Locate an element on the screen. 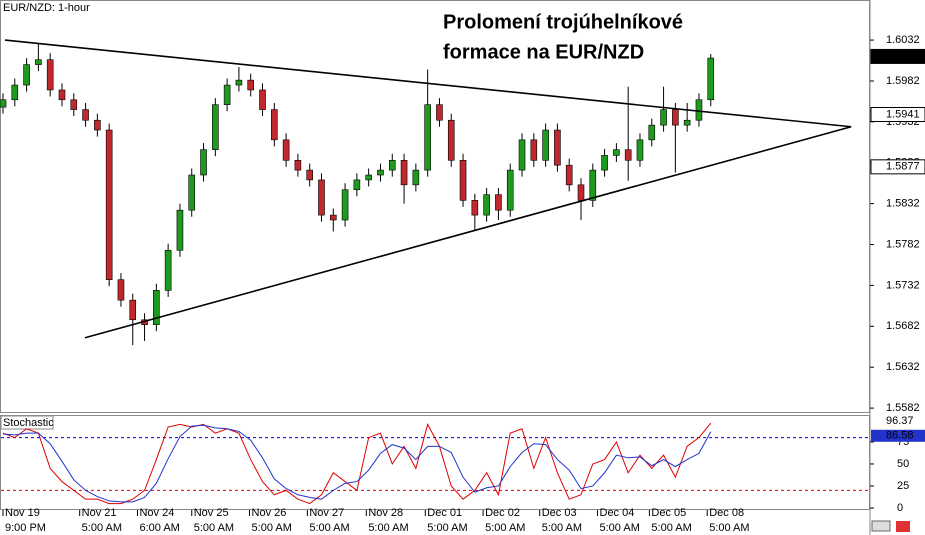  x-tick-time: 9:00 PM is located at coordinates (25, 528).